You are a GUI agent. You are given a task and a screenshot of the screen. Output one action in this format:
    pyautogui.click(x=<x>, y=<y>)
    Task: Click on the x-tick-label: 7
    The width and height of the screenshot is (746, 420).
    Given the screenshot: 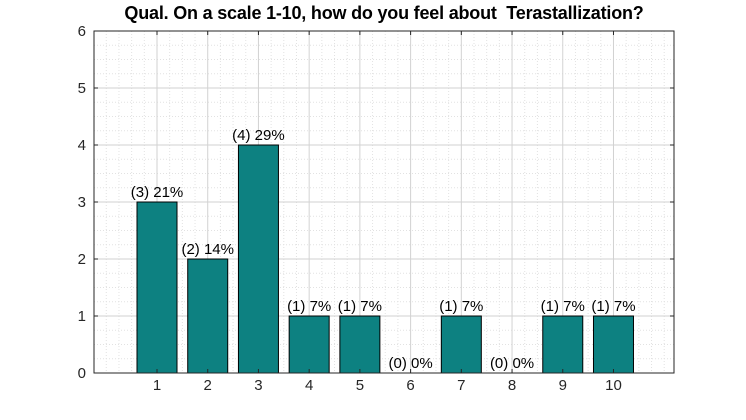 What is the action you would take?
    pyautogui.click(x=461, y=385)
    